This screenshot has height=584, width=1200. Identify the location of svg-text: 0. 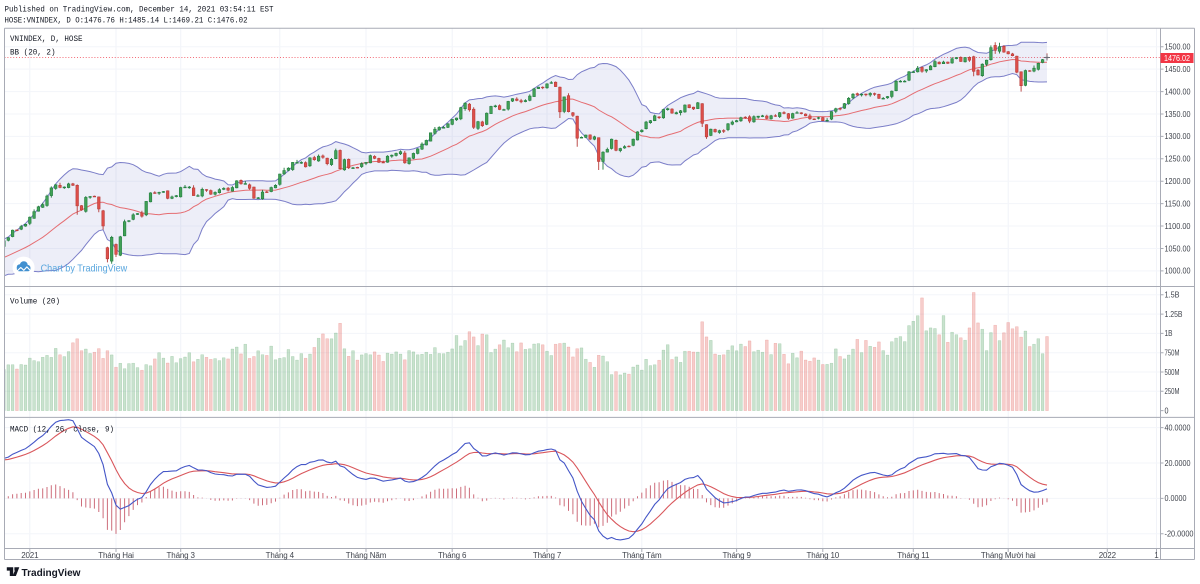
(1167, 410).